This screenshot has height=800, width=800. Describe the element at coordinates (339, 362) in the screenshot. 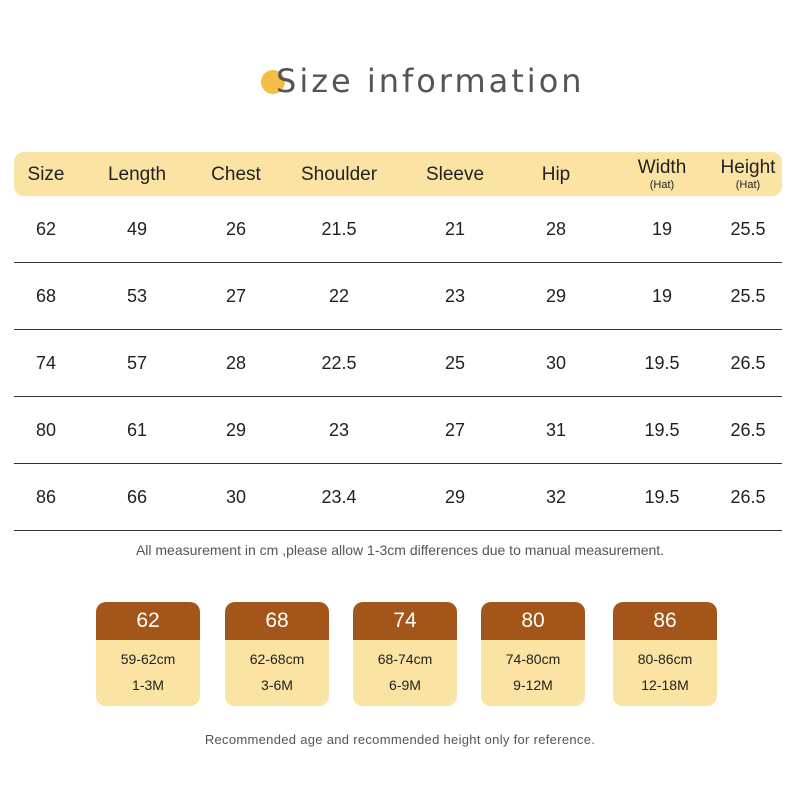

I see `table-cell: 22.5` at that location.